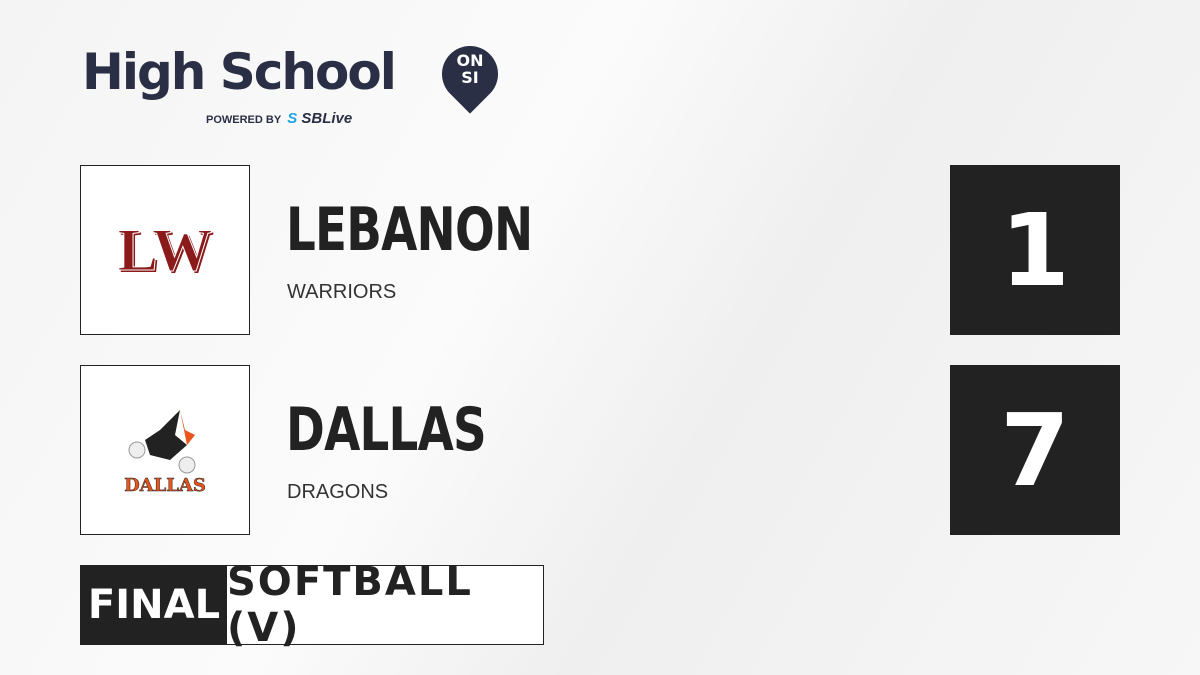  What do you see at coordinates (409, 230) in the screenshot?
I see `team-name-lebanon: LEBANON` at bounding box center [409, 230].